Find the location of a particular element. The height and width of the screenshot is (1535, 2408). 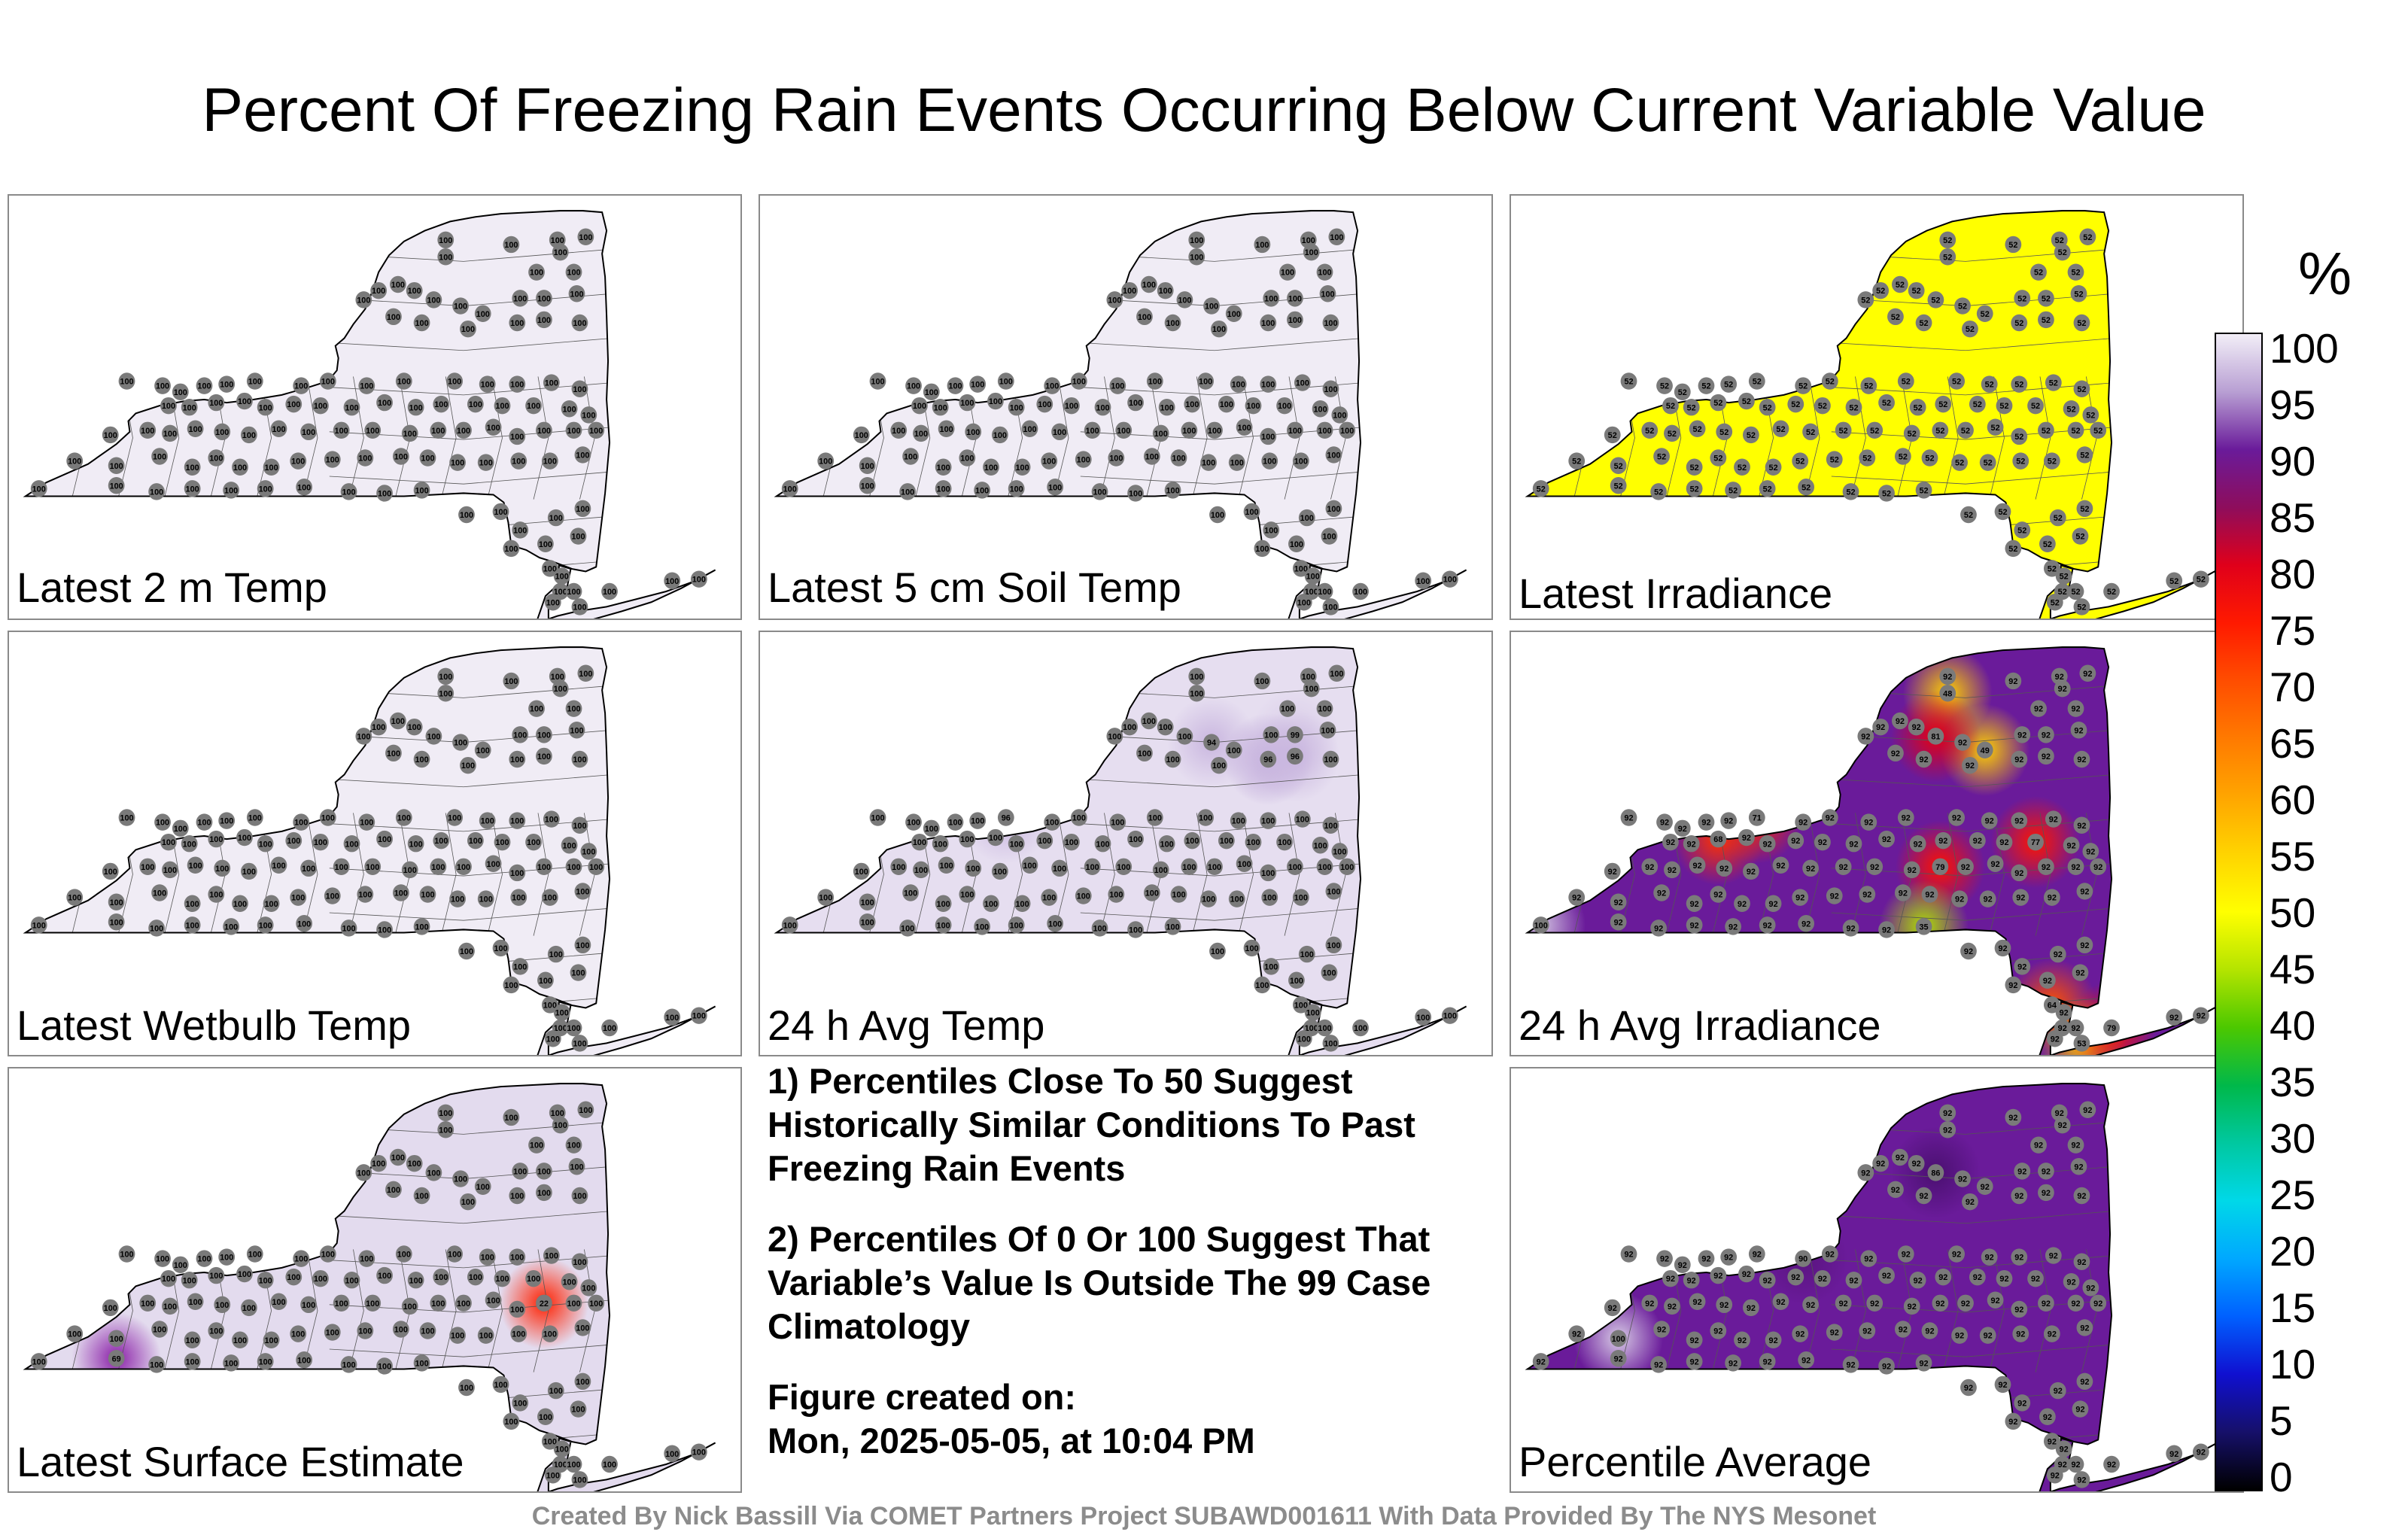

station-marker: 79 is located at coordinates (2111, 1028).